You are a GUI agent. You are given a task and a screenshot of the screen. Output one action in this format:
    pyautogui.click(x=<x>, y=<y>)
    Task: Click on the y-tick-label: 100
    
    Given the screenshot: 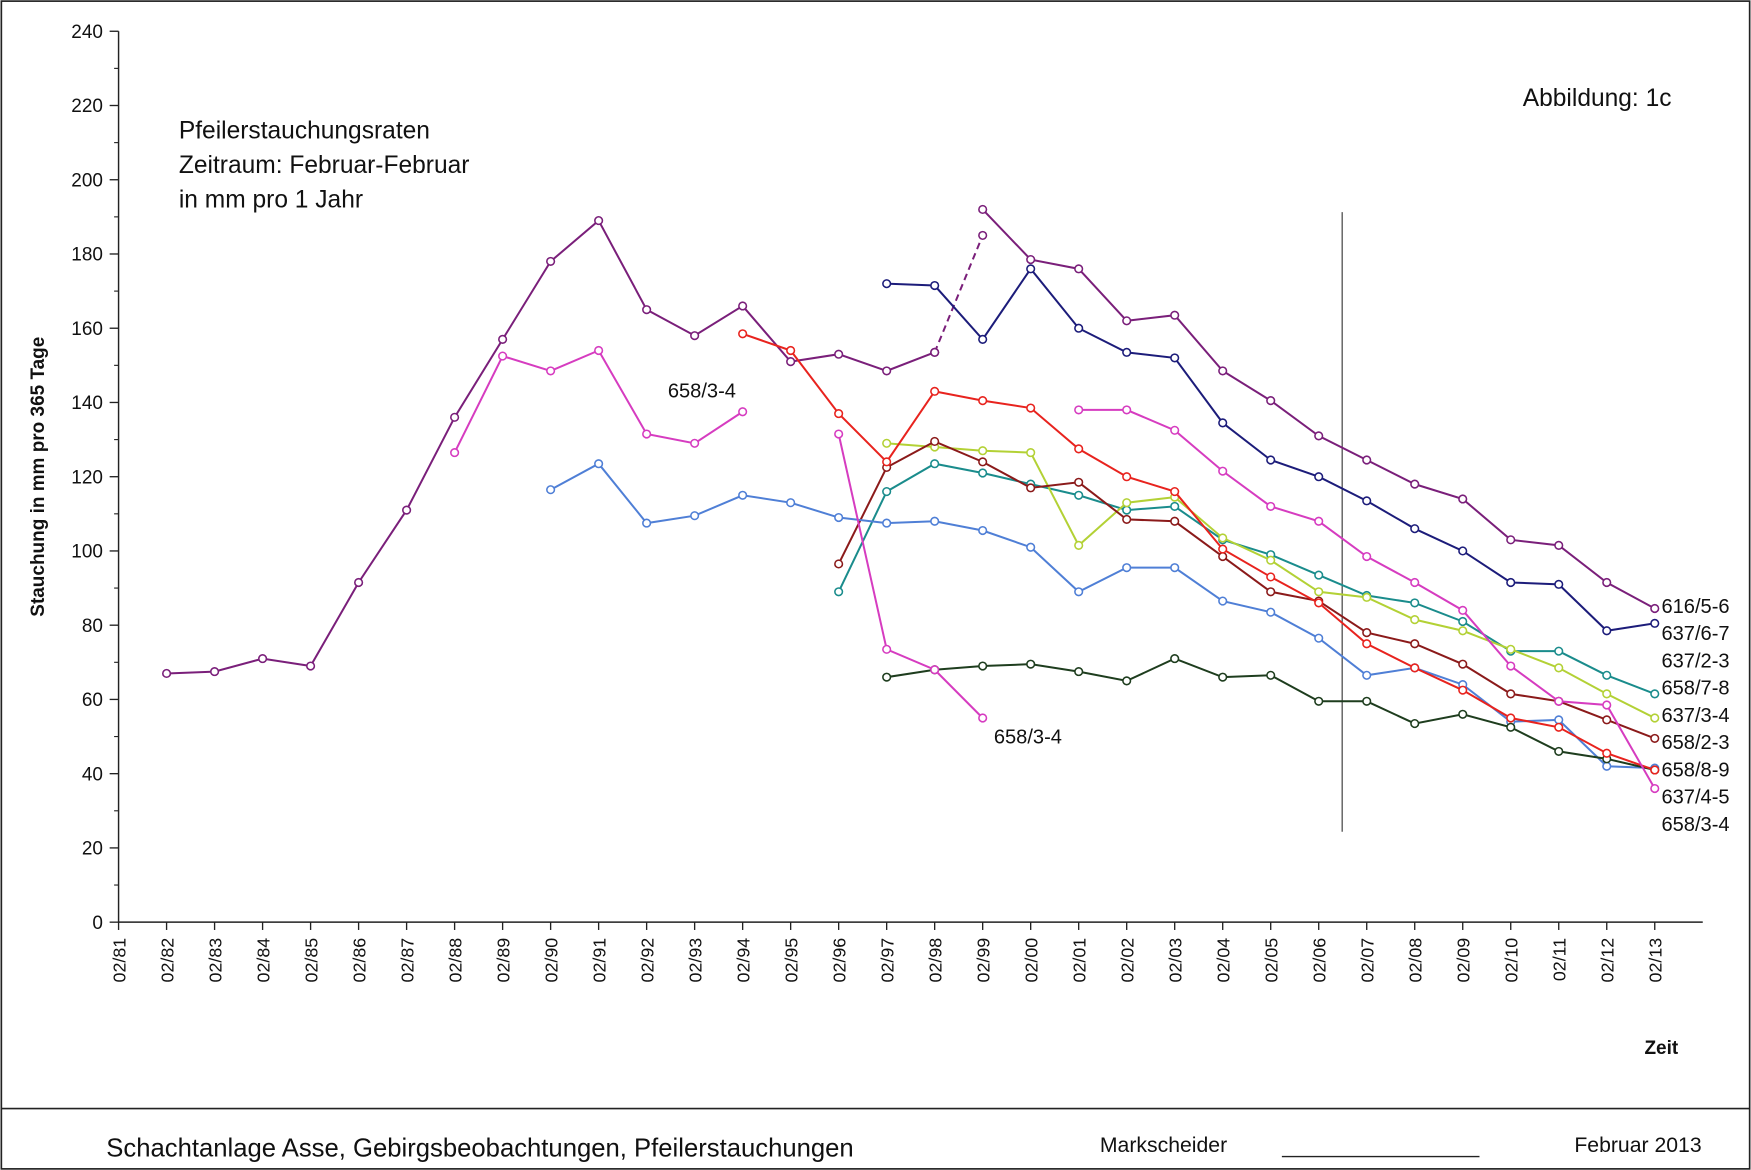 What is the action you would take?
    pyautogui.click(x=87, y=552)
    